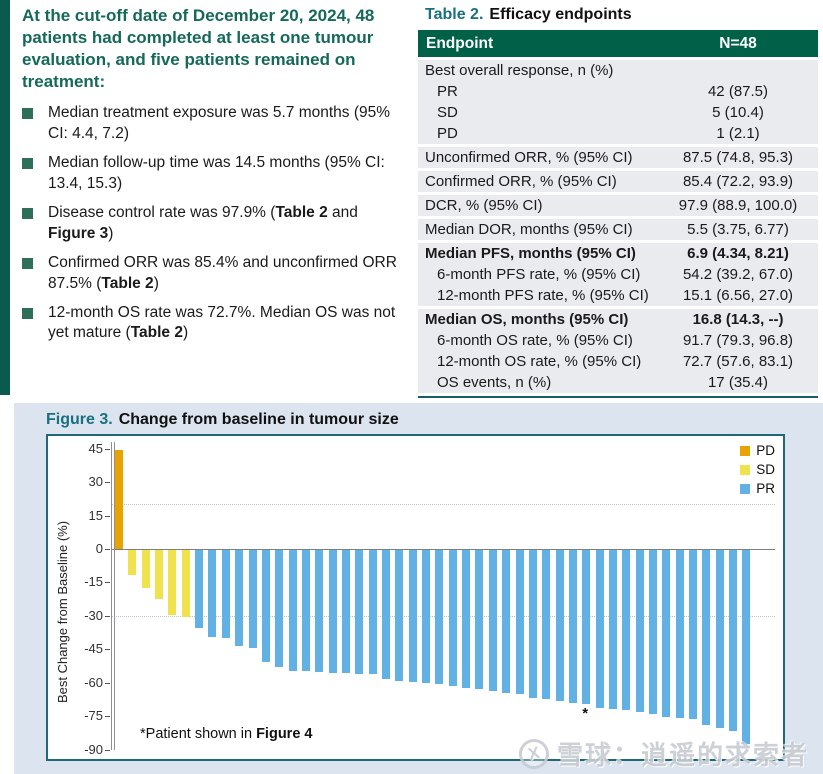 Image resolution: width=823 pixels, height=774 pixels. I want to click on row-value: 5 (10.4), so click(738, 112).